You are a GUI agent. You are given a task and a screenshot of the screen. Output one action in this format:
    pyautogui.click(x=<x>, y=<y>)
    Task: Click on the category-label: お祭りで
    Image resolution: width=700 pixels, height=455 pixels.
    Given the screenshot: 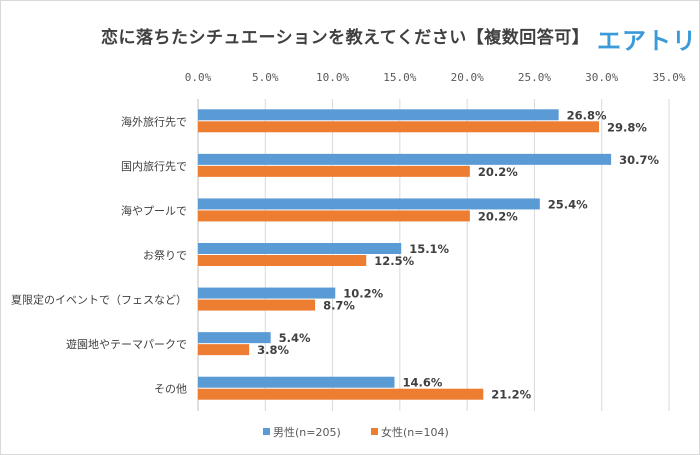 What is the action you would take?
    pyautogui.click(x=165, y=255)
    